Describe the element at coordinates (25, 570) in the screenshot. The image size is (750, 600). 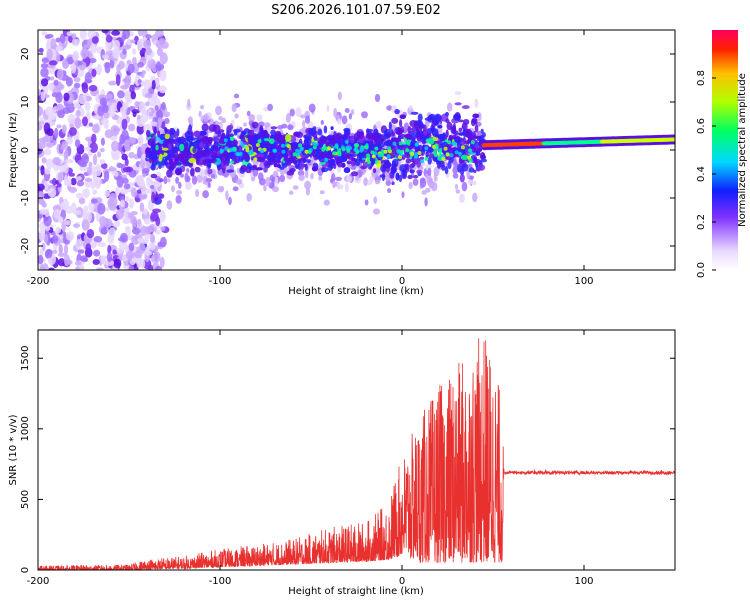
I see `snr-ytick-label: 0` at that location.